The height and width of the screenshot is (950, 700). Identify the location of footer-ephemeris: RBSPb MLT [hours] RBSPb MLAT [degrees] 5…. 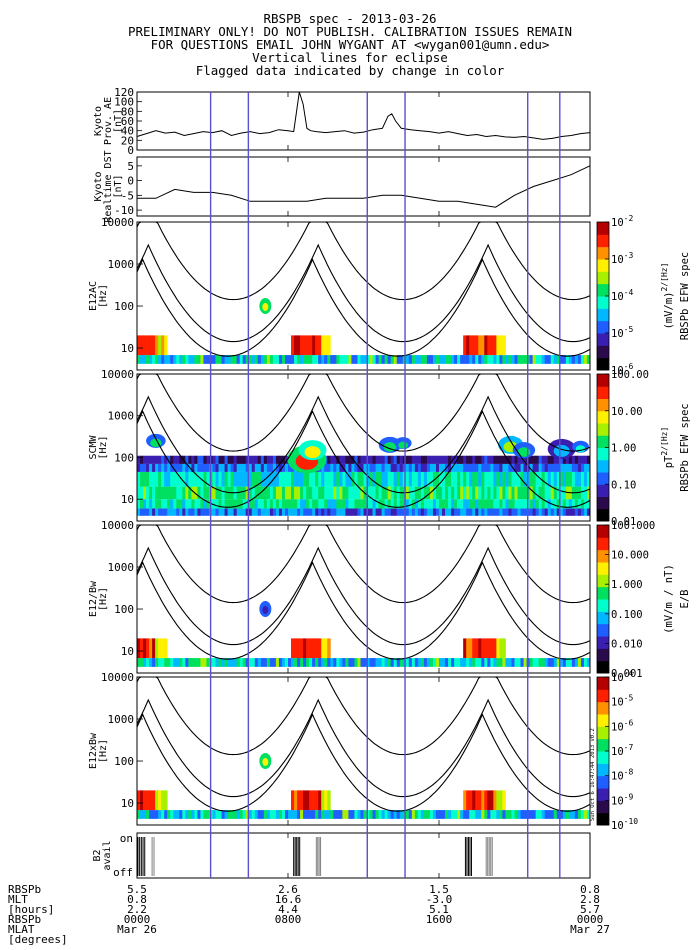
(309, 914).